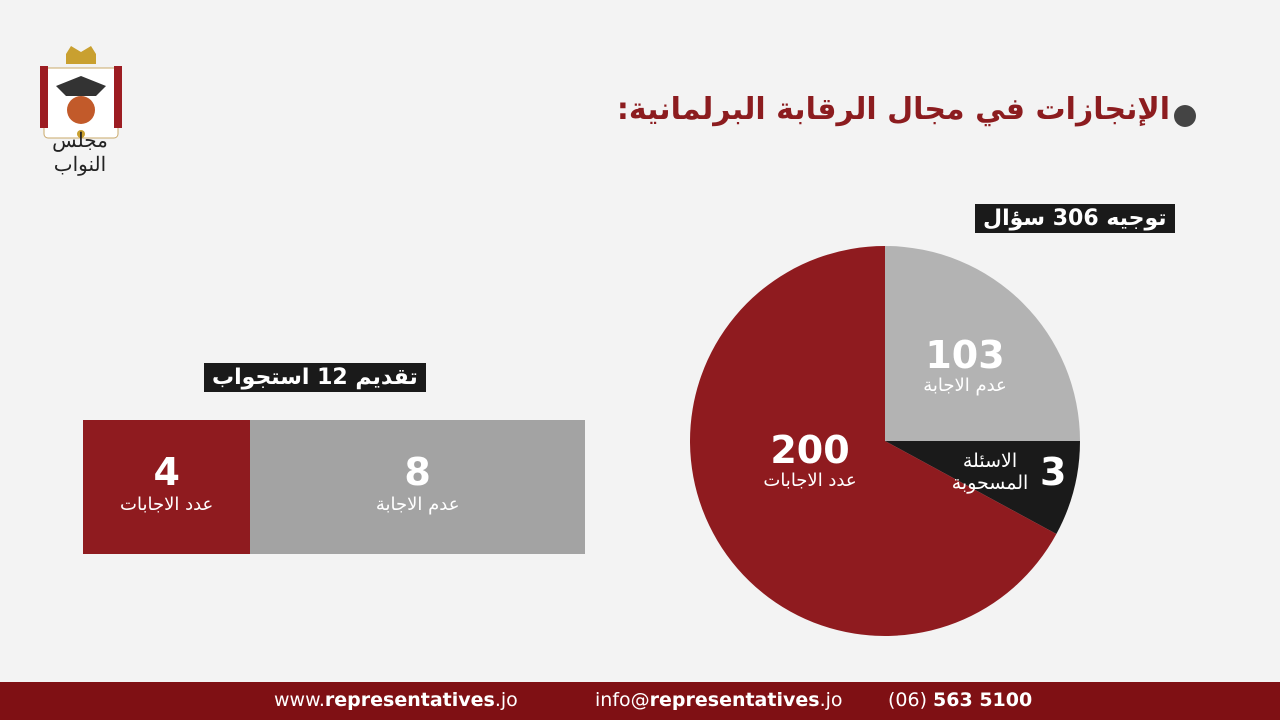 The height and width of the screenshot is (720, 1280). I want to click on phone-bold: 563 5100, so click(983, 700).